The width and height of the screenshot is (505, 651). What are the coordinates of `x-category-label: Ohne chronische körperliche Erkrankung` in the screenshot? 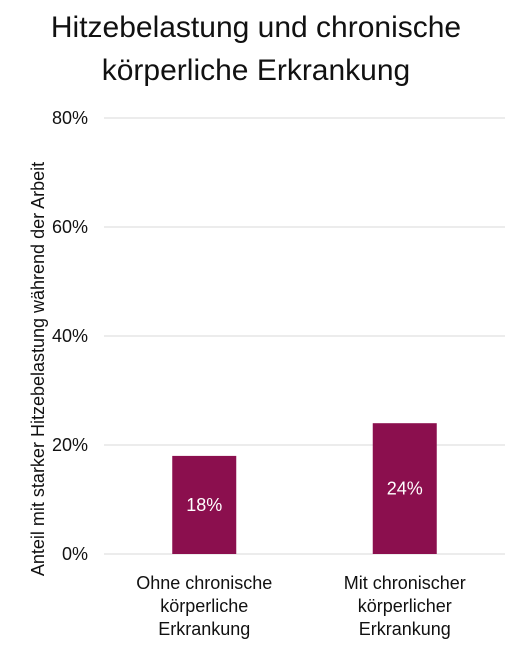 It's located at (204, 606).